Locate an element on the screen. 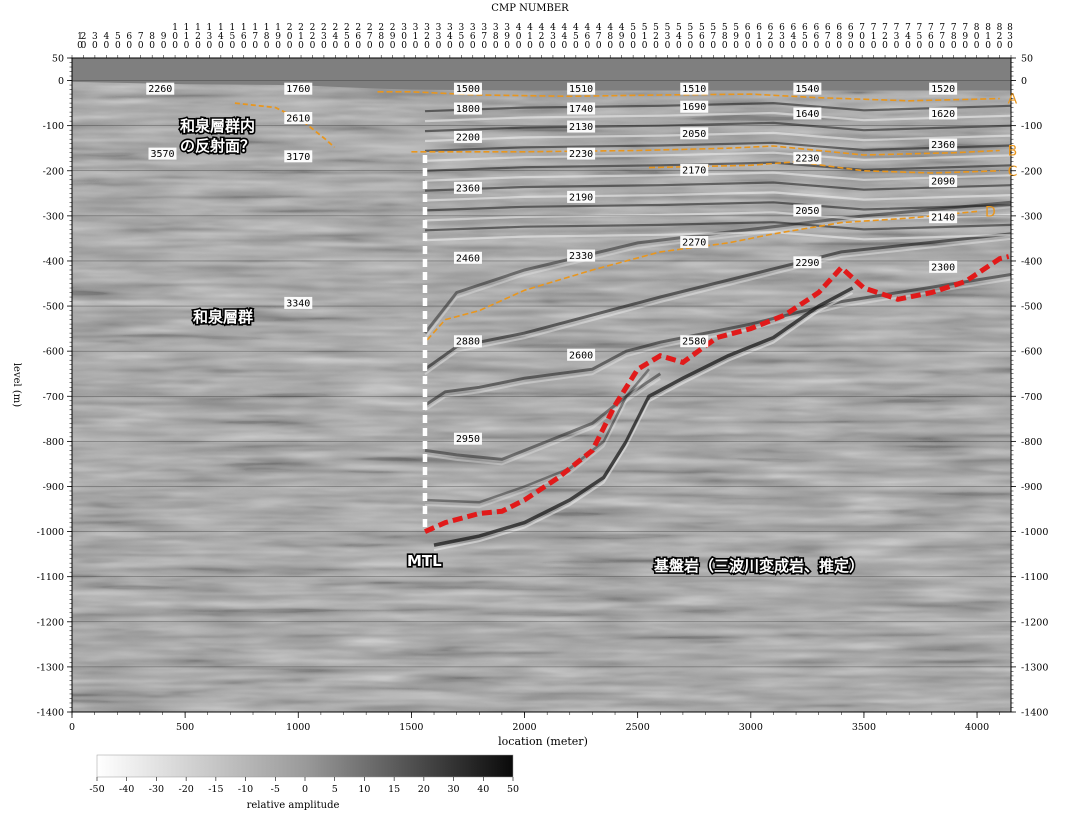 The width and height of the screenshot is (1065, 822). velocity-label: 3340 is located at coordinates (298, 303).